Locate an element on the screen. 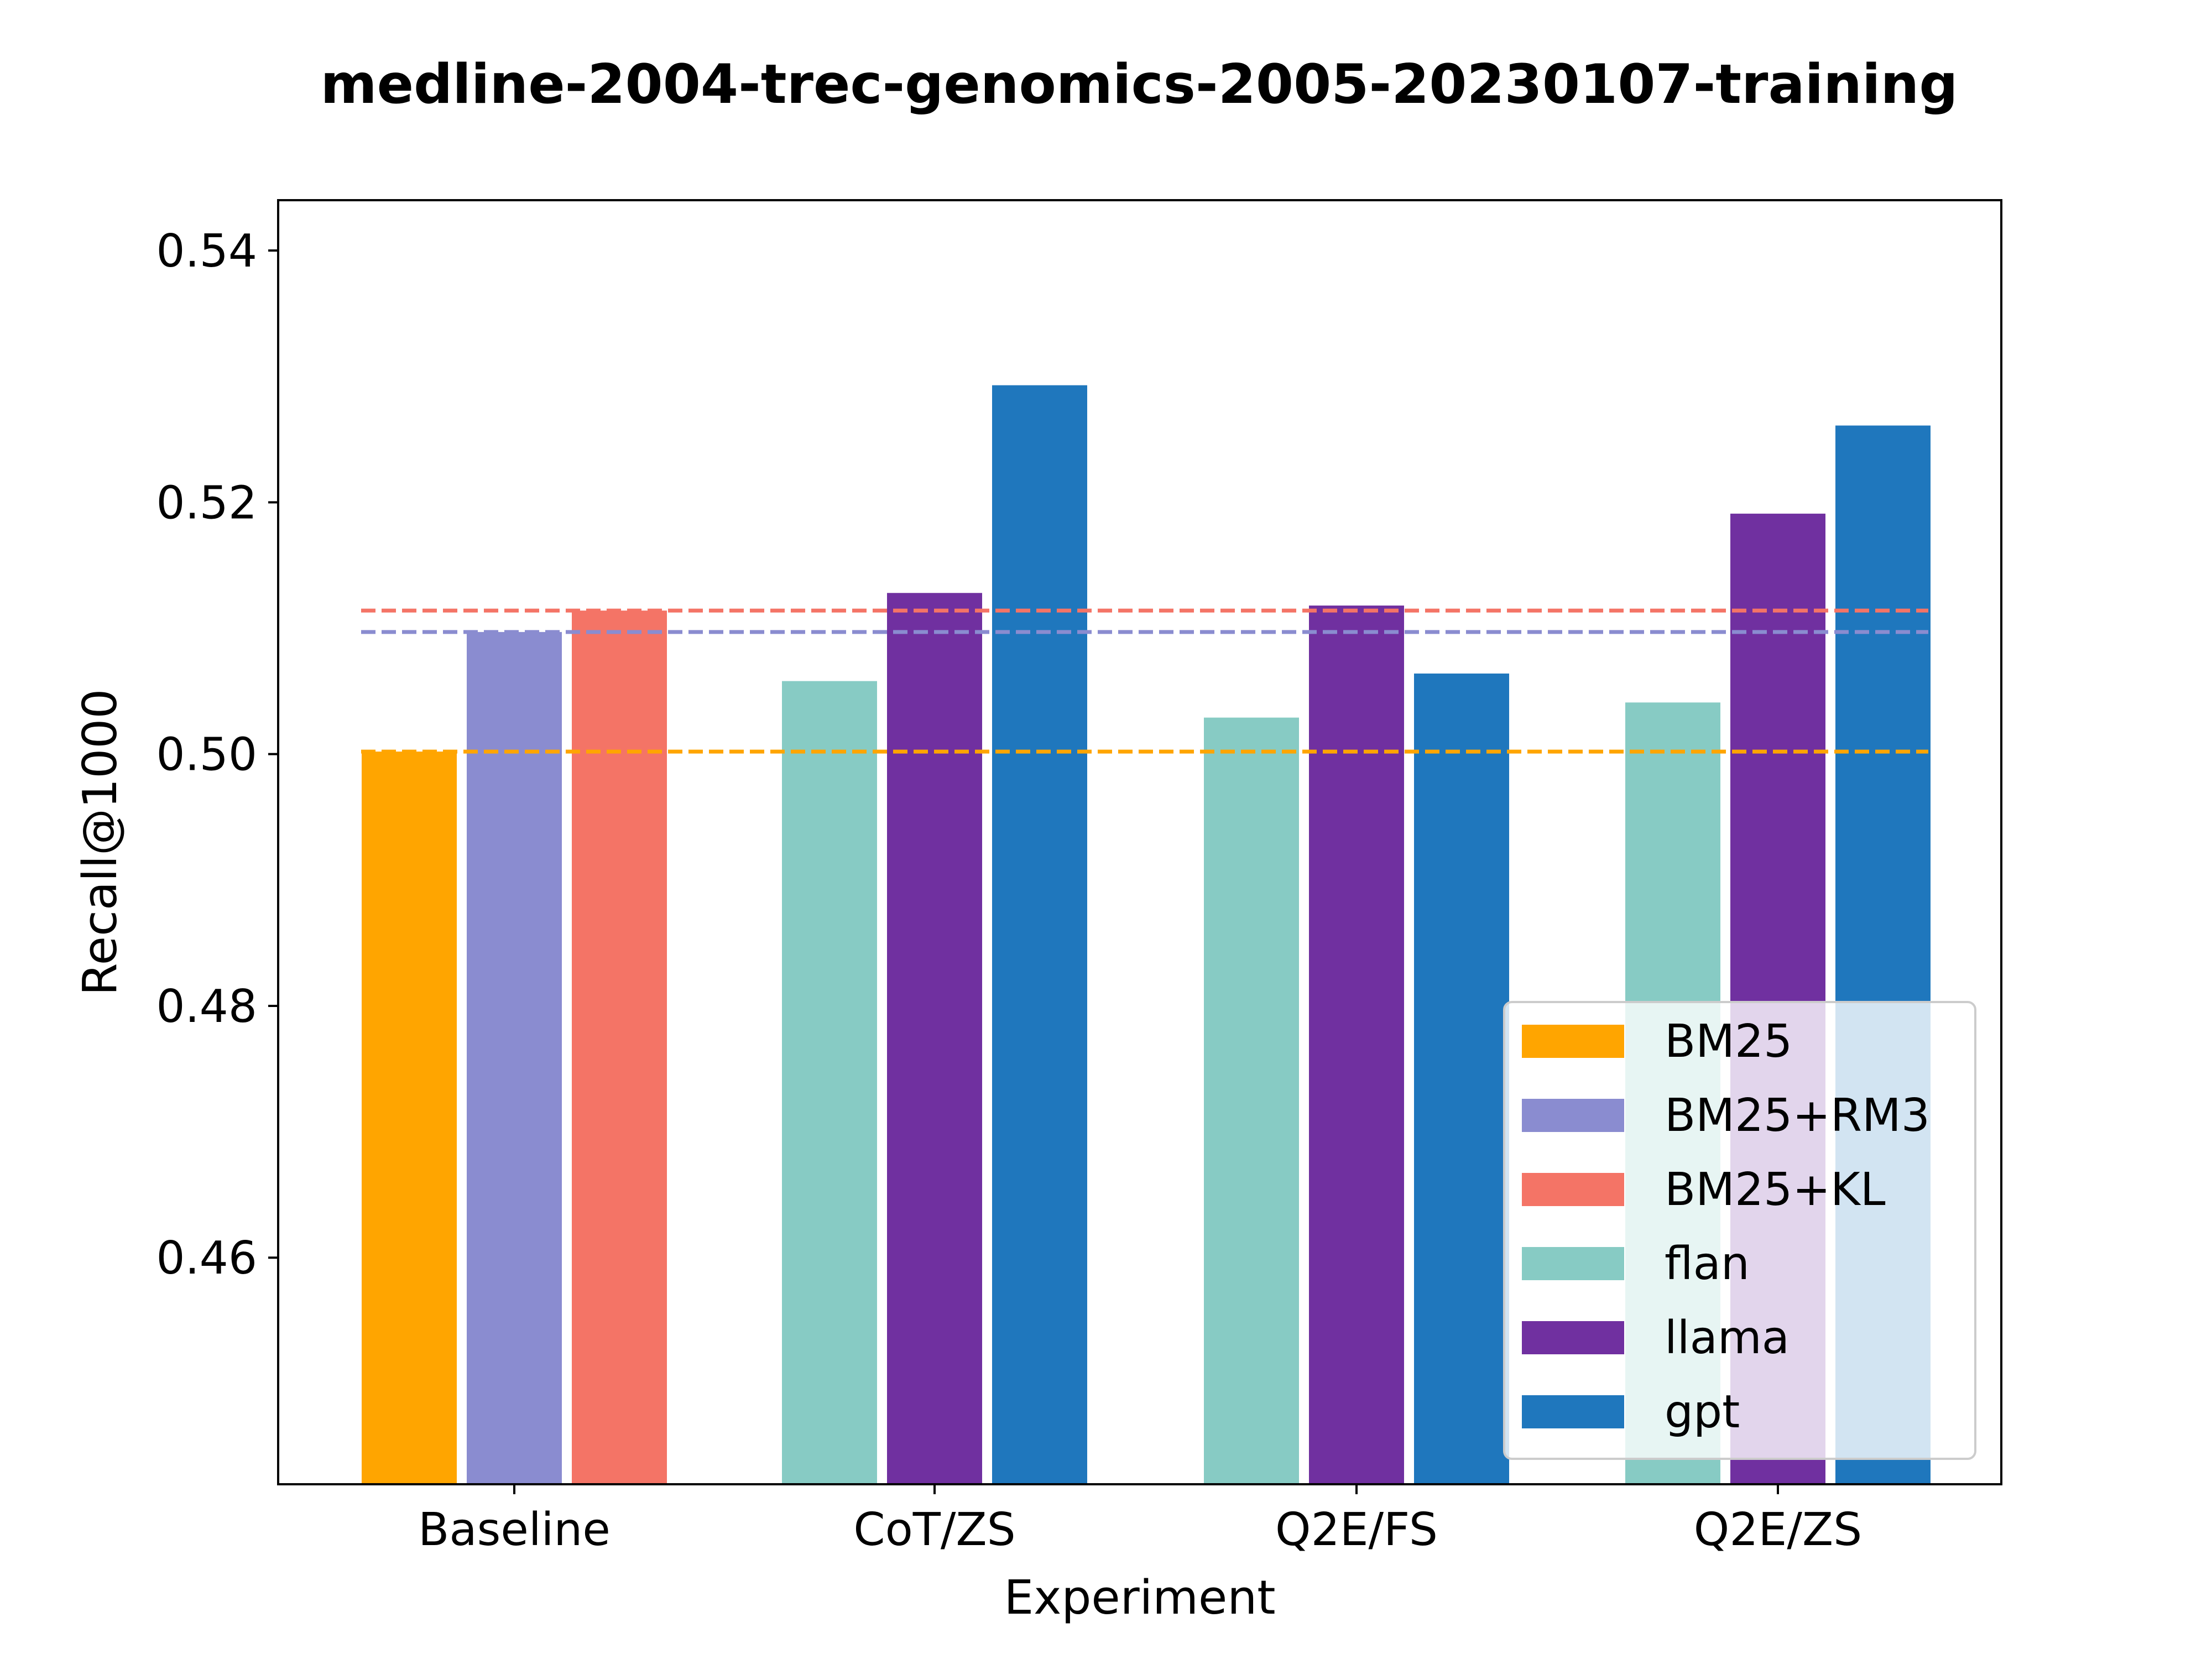 The image size is (2212, 1659). x-tick-label: Q2E/FS is located at coordinates (1357, 1530).